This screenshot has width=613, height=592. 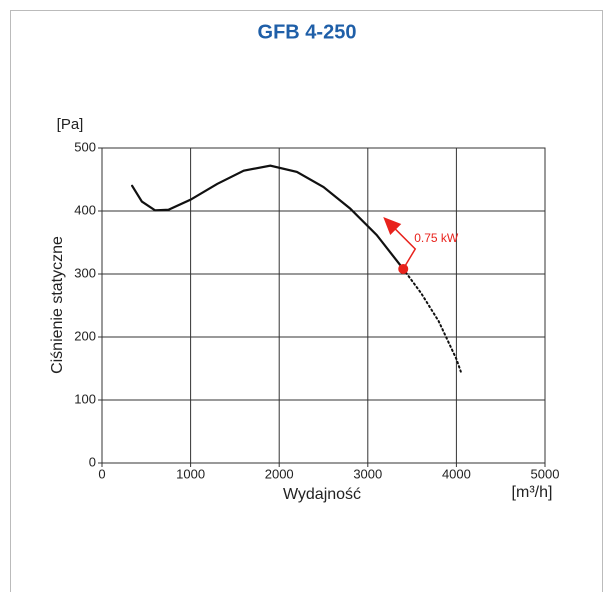 I want to click on y-axis-label: Ciśnienie statyczne, so click(x=57, y=305).